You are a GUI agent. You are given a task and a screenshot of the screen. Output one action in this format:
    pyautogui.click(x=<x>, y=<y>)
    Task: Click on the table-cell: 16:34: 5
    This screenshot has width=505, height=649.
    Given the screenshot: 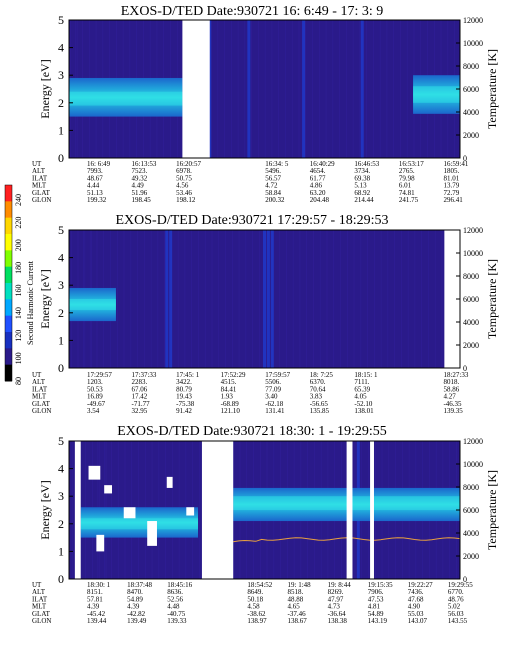 What is the action you would take?
    pyautogui.click(x=277, y=164)
    